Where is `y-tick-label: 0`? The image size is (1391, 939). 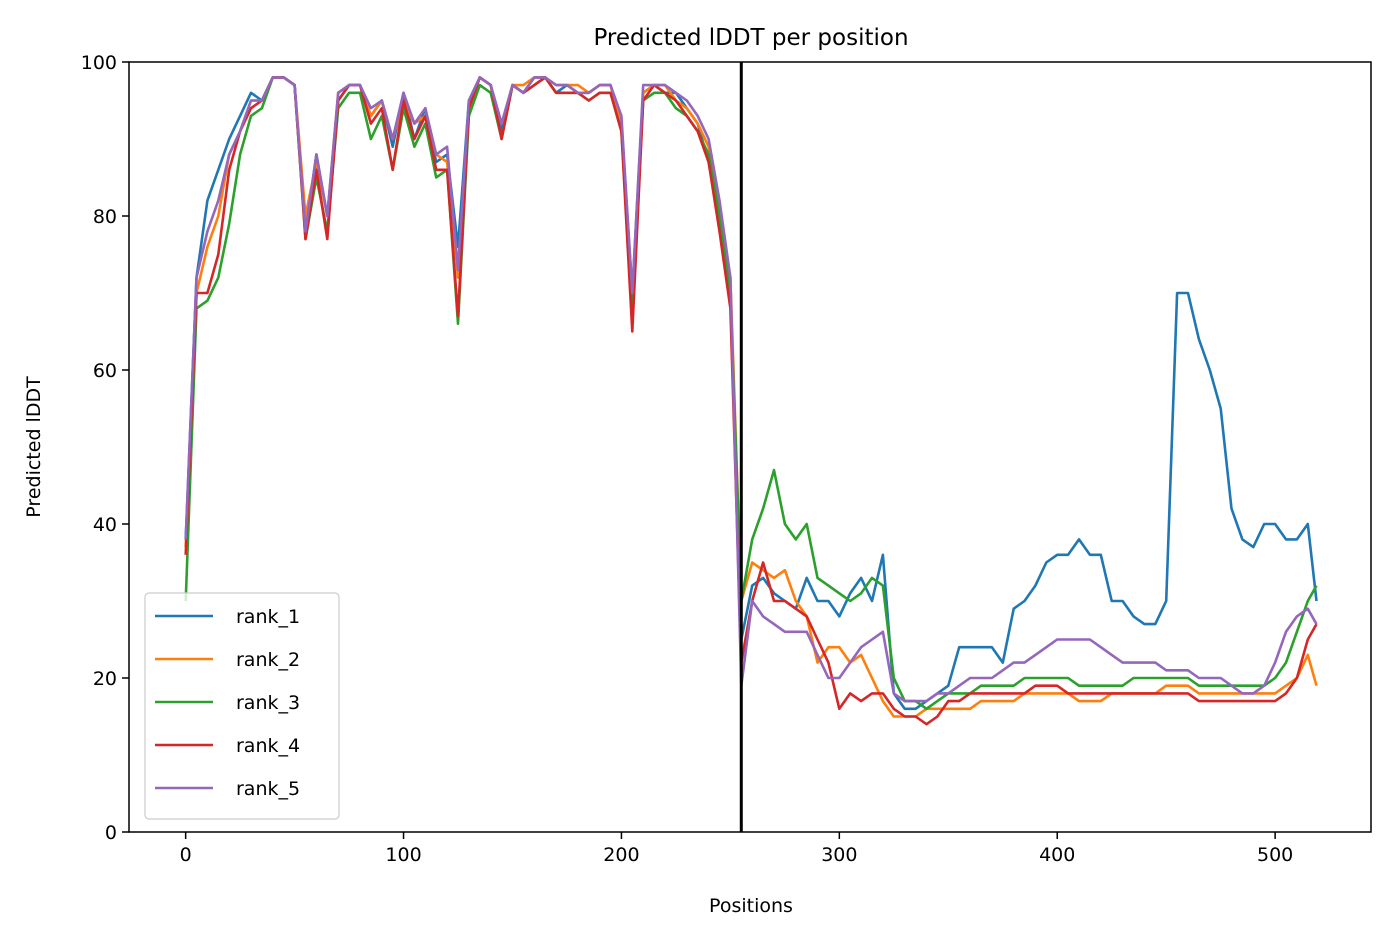 y-tick-label: 0 is located at coordinates (111, 833).